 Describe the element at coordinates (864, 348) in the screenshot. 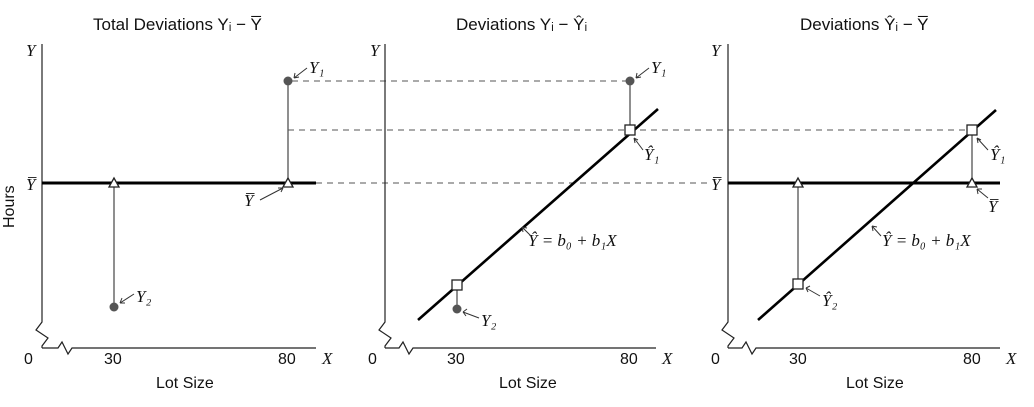

I see `panel-3-x-axis` at that location.